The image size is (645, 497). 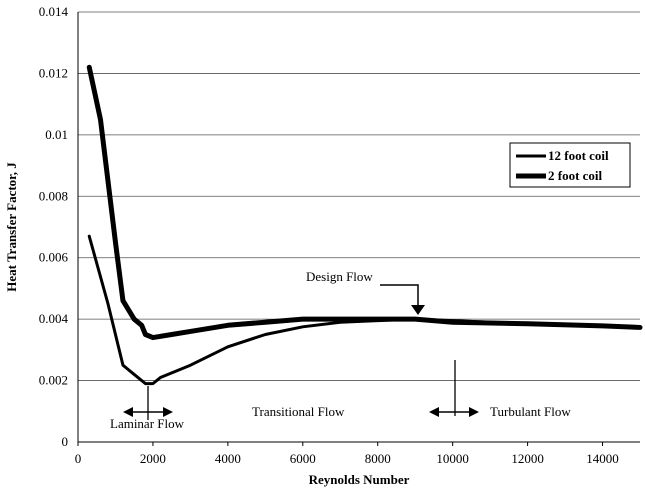 I want to click on laminar-arrowhead-left, so click(x=128, y=412).